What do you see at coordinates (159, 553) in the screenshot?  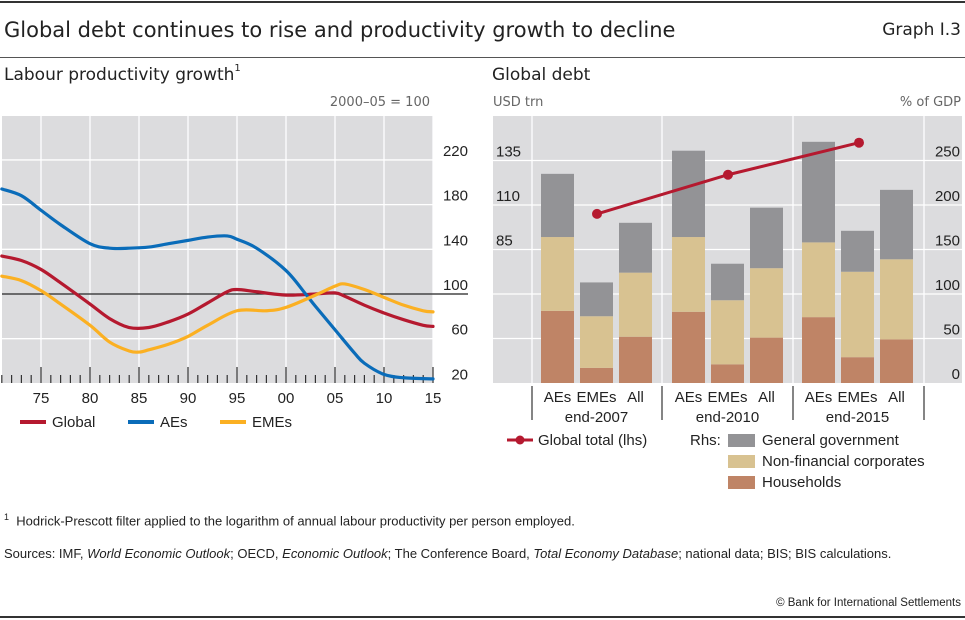 I see `source-weo: World Economic Outlook` at bounding box center [159, 553].